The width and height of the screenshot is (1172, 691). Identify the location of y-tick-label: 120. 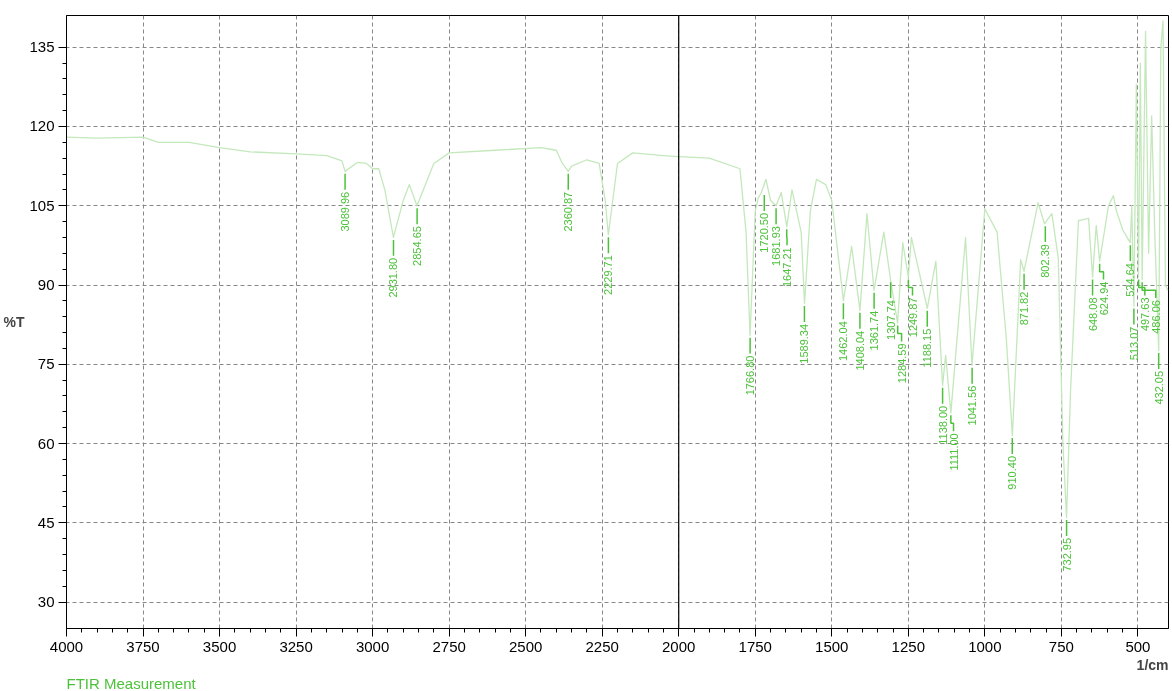
(42, 126).